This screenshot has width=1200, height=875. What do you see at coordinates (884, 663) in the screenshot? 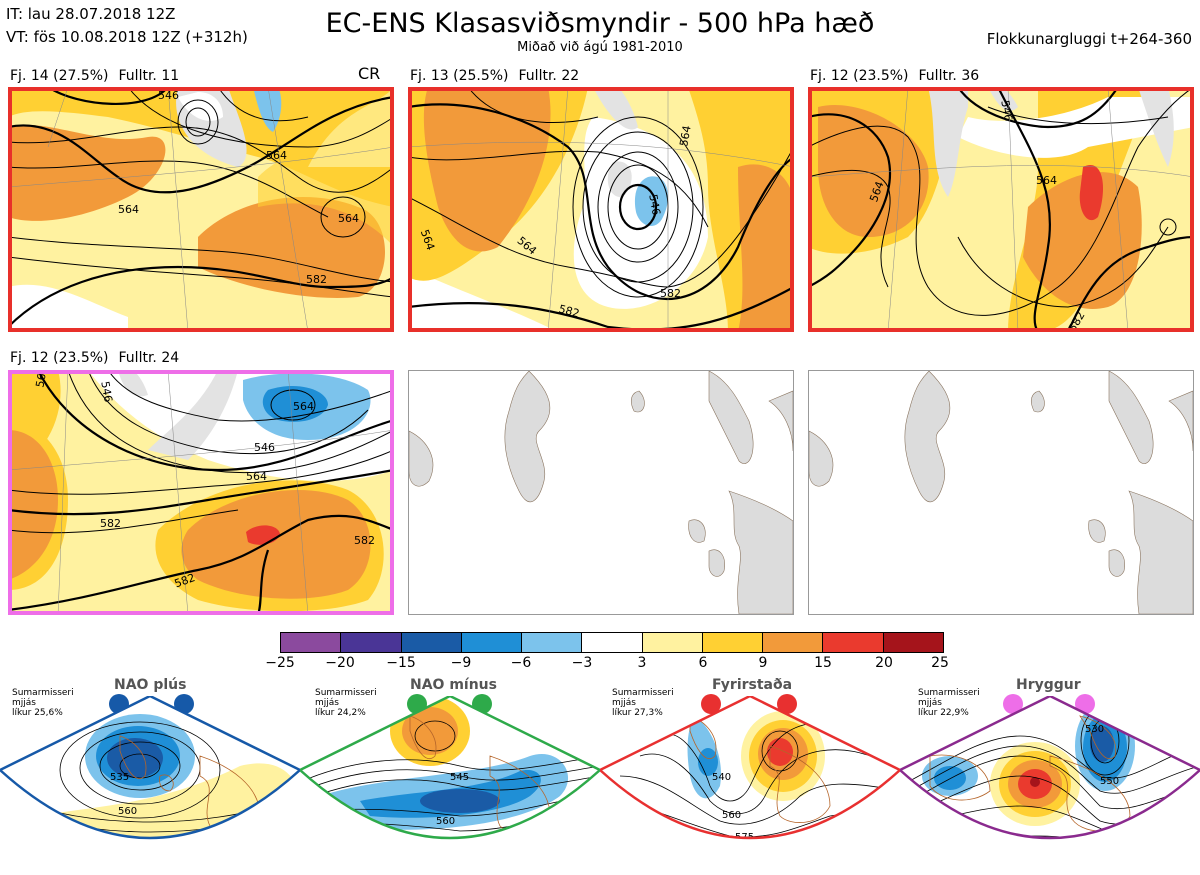
I see `colorbar-tick: 20` at bounding box center [884, 663].